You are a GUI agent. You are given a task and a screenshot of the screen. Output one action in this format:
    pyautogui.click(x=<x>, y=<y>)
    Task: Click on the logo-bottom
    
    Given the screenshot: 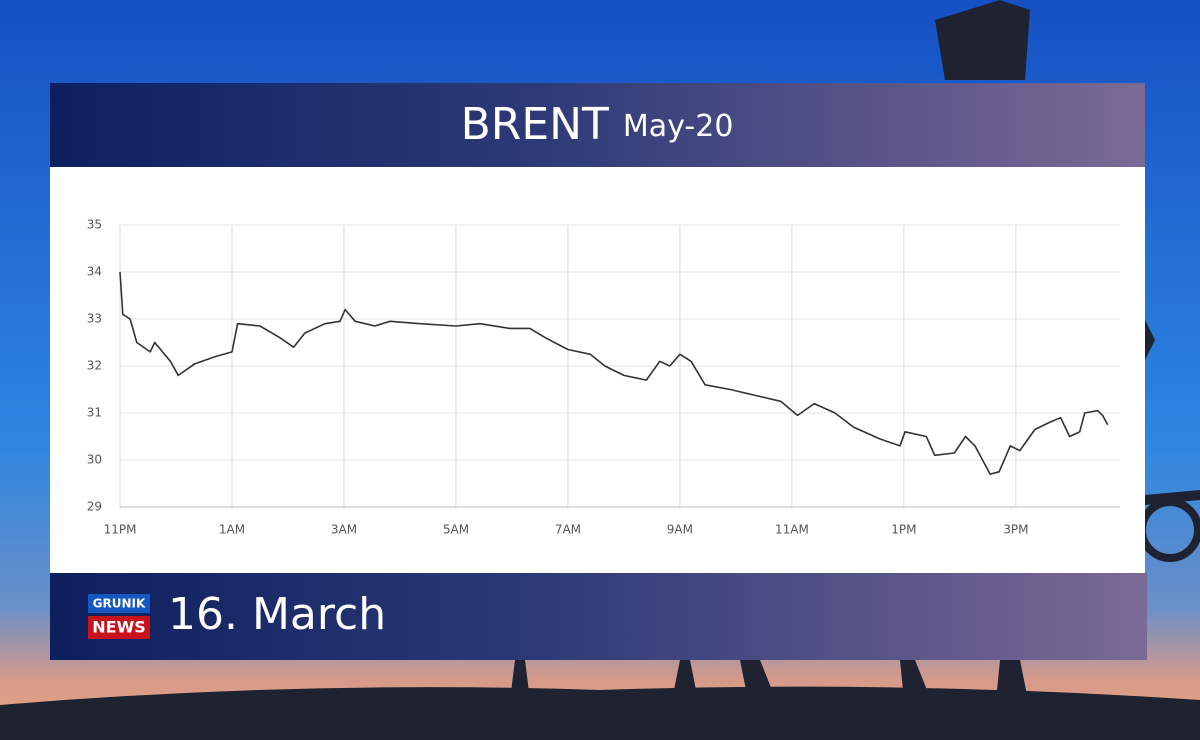 What is the action you would take?
    pyautogui.click(x=119, y=627)
    